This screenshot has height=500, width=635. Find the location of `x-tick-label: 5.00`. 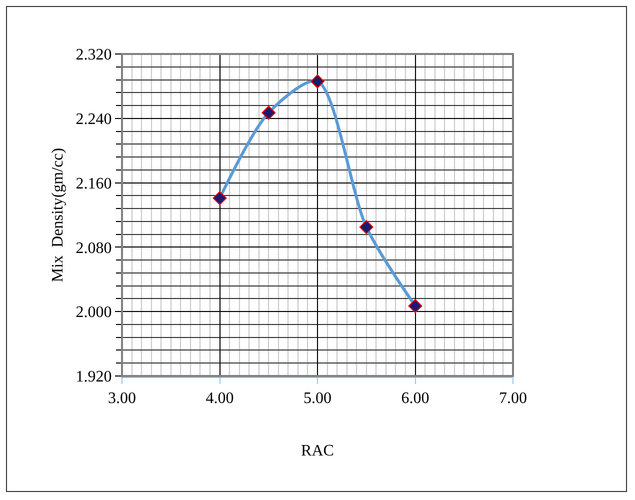

x-tick-label: 5.00 is located at coordinates (318, 399).